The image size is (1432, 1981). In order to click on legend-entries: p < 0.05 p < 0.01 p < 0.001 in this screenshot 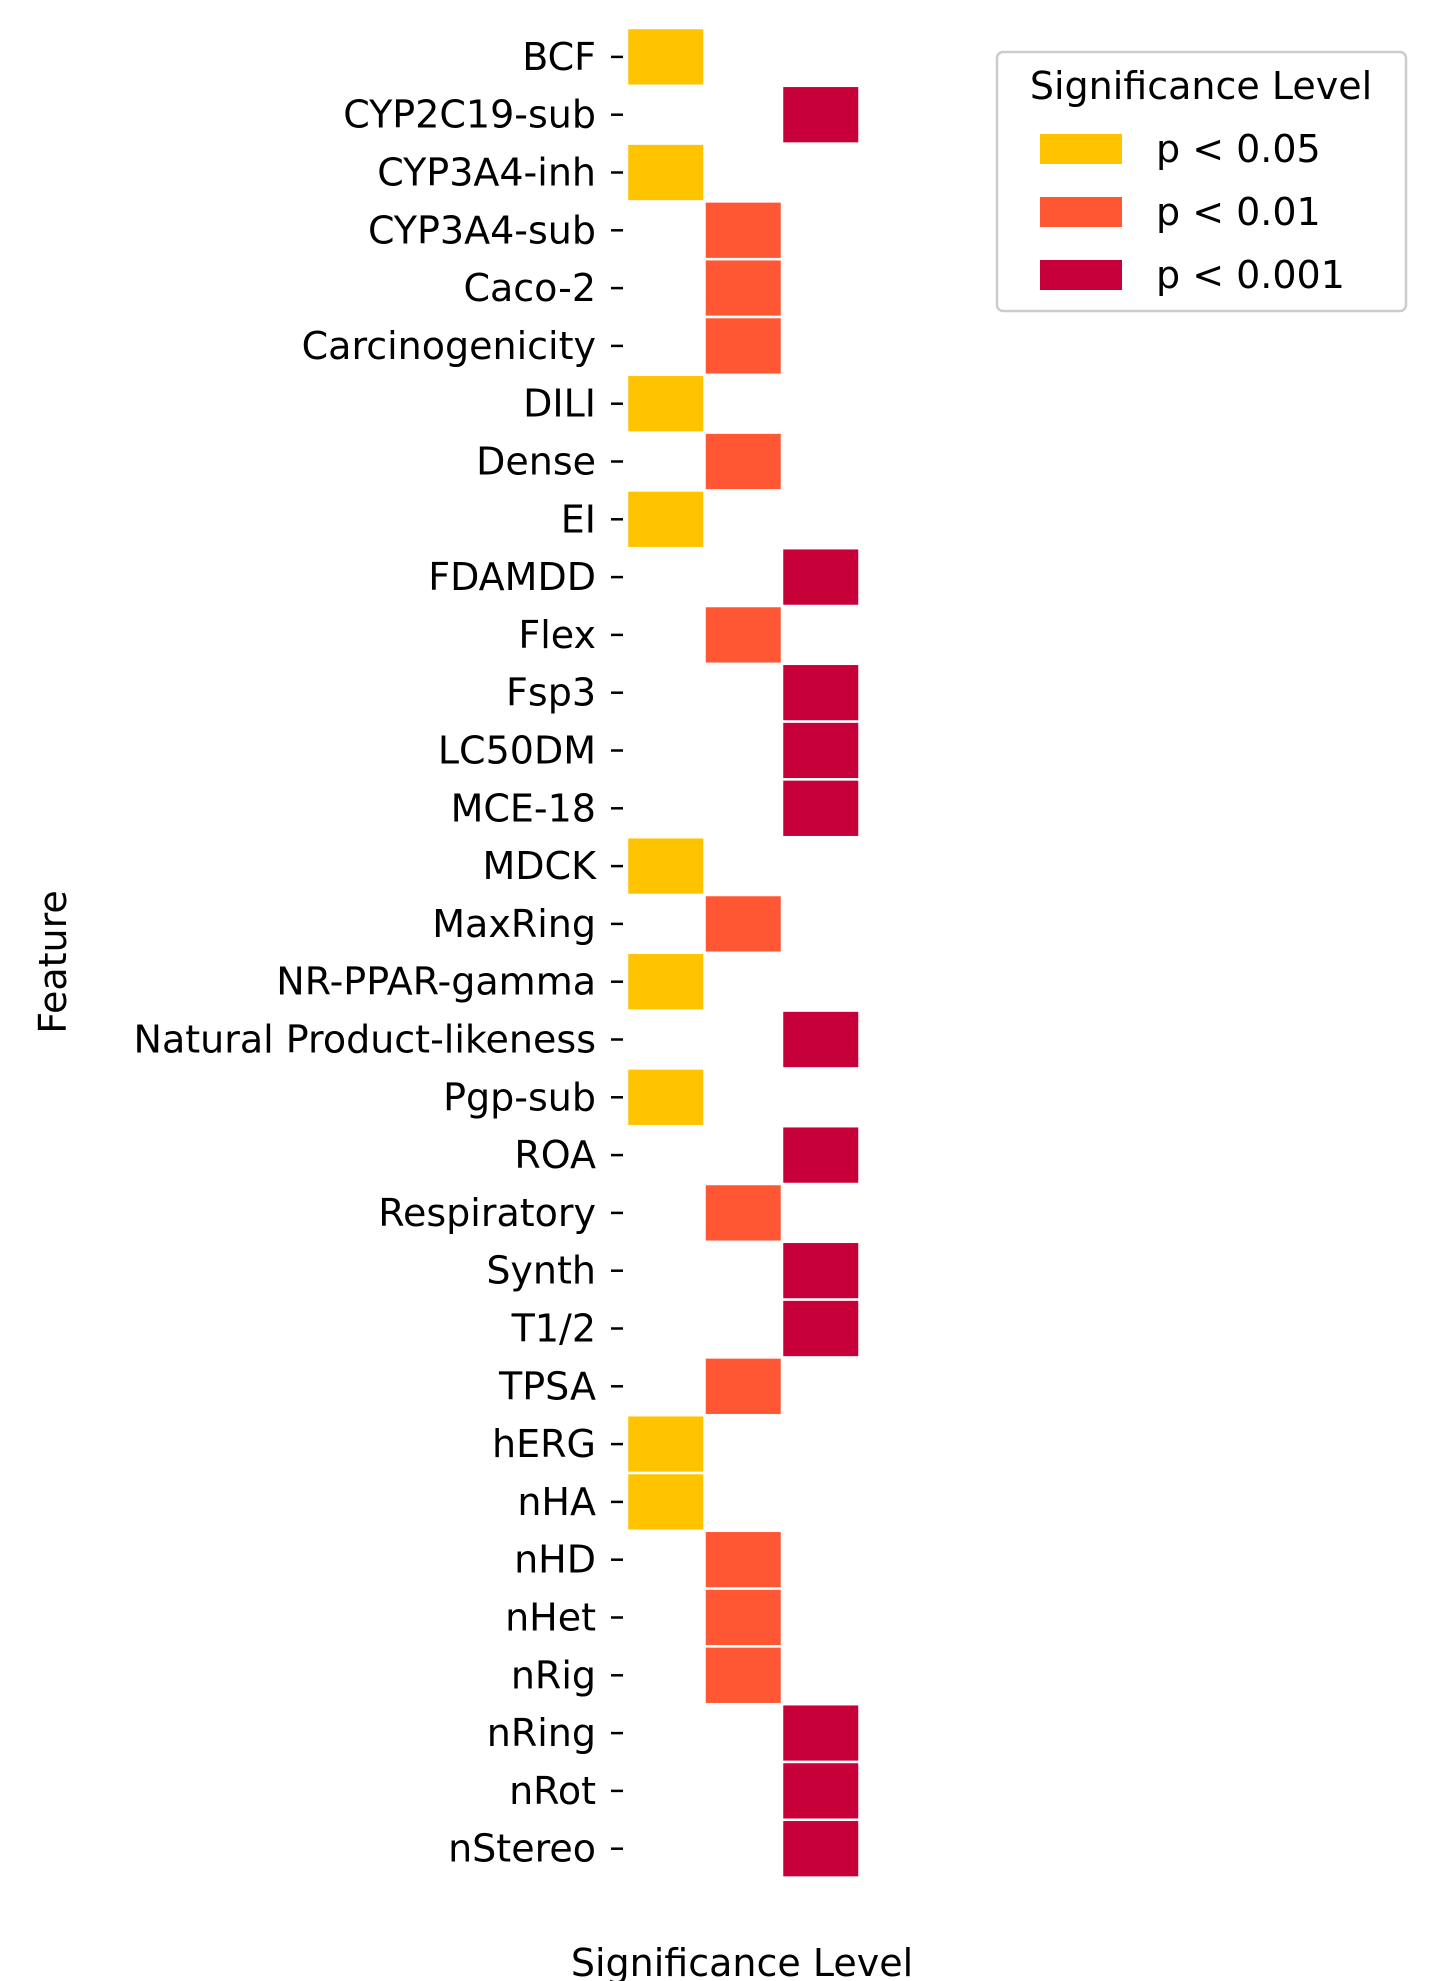, I will do `click(1192, 212)`.